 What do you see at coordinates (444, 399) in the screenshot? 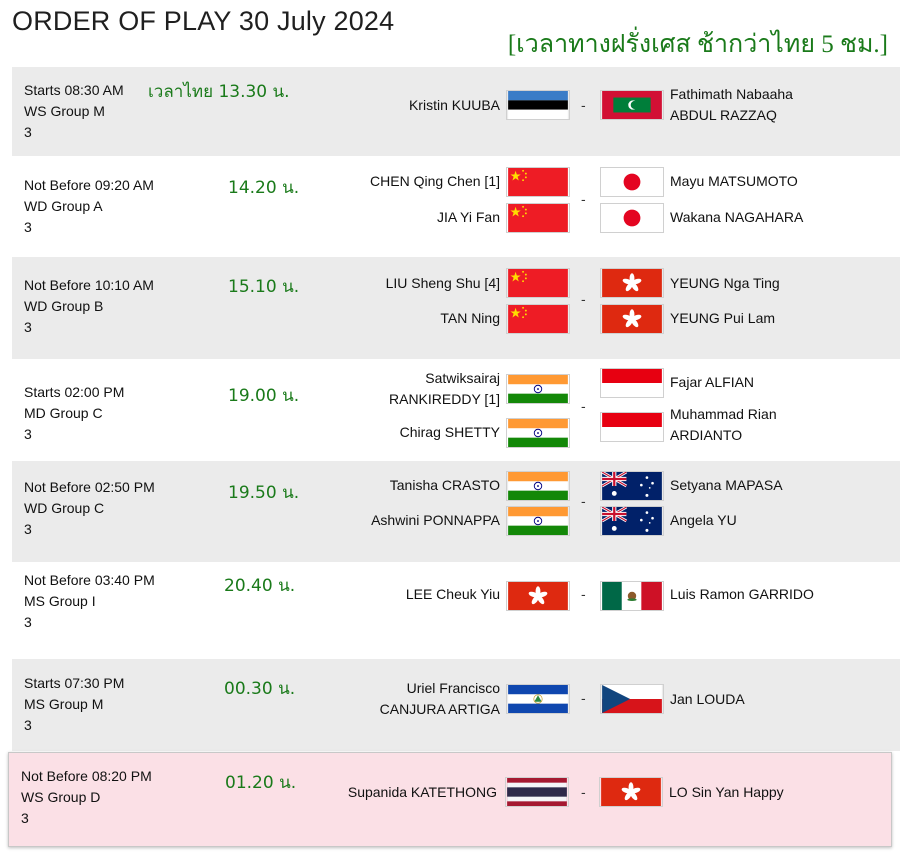
I see `player-name-line: RANKIREDDY [1]` at bounding box center [444, 399].